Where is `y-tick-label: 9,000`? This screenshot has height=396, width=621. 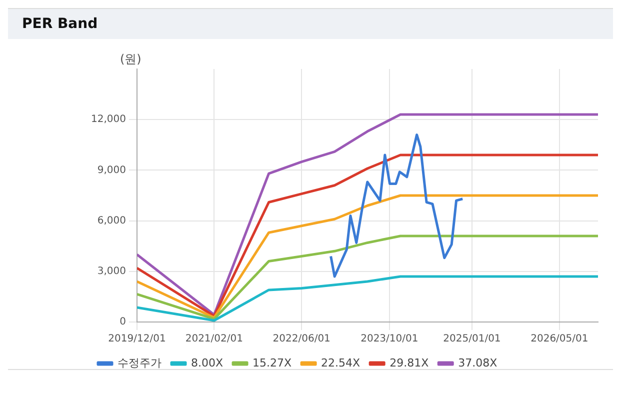
y-tick-label: 9,000 is located at coordinates (111, 170).